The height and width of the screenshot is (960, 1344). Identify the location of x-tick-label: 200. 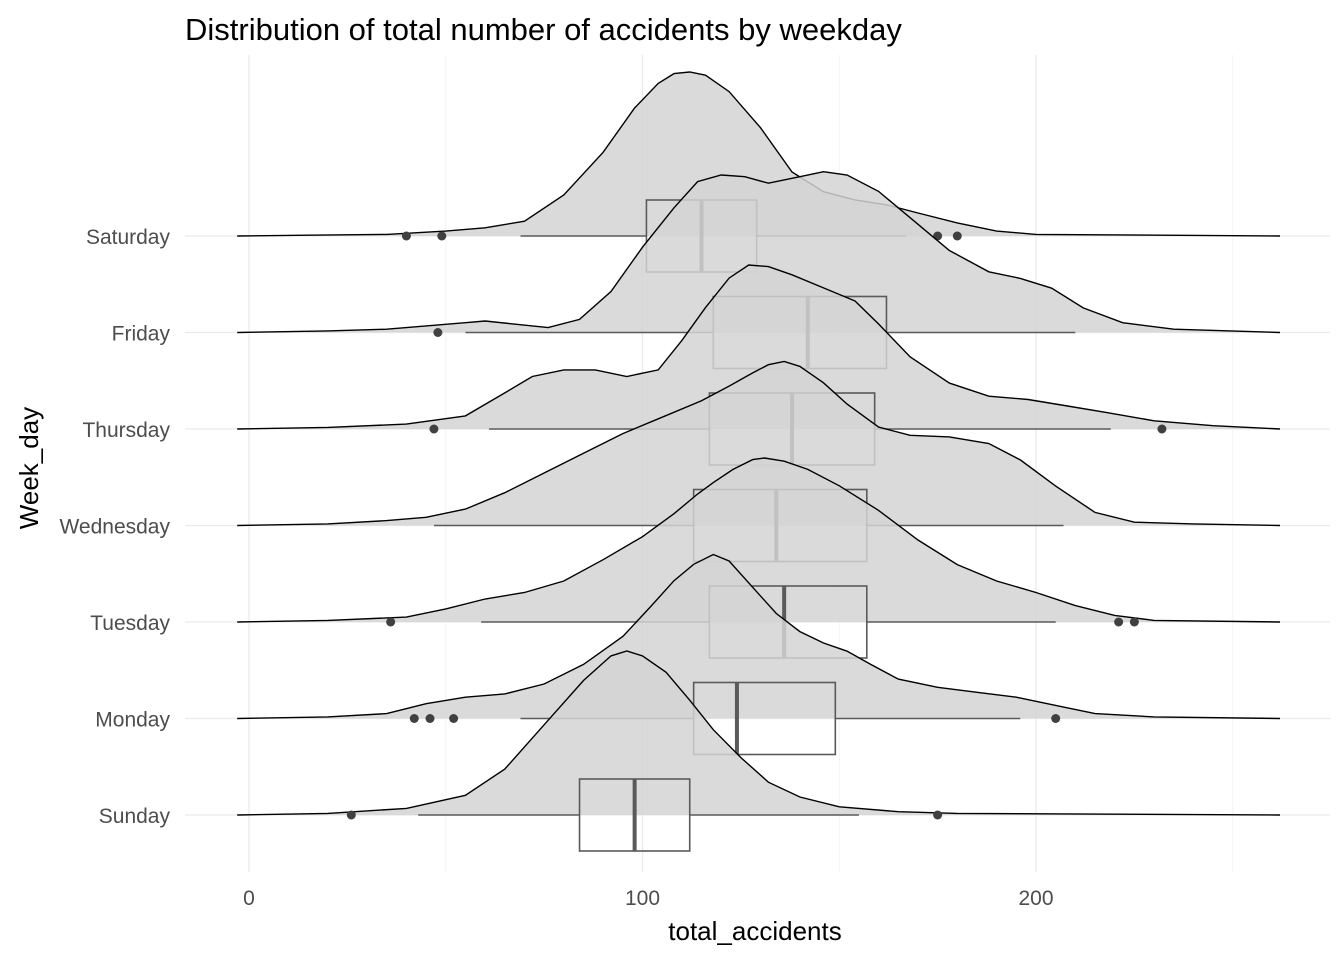
(1035, 898).